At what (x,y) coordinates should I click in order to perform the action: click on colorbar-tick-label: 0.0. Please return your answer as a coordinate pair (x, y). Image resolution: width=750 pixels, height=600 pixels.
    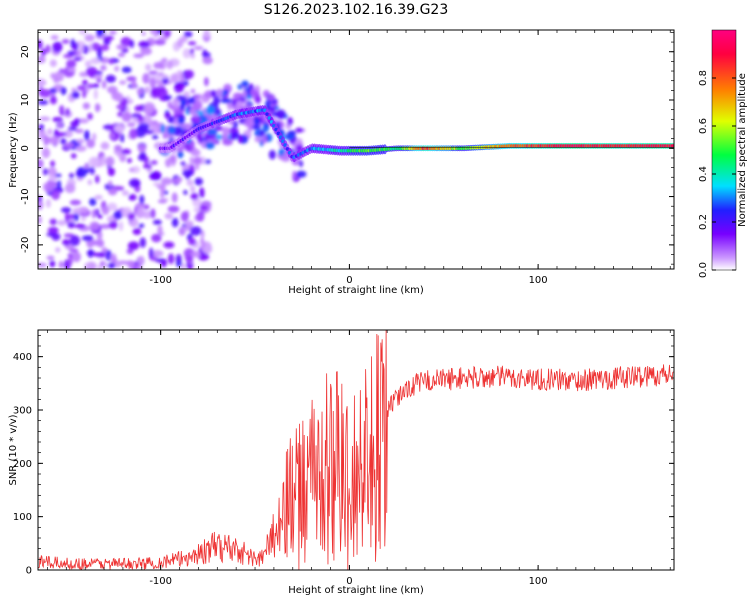
    Looking at the image, I should click on (703, 270).